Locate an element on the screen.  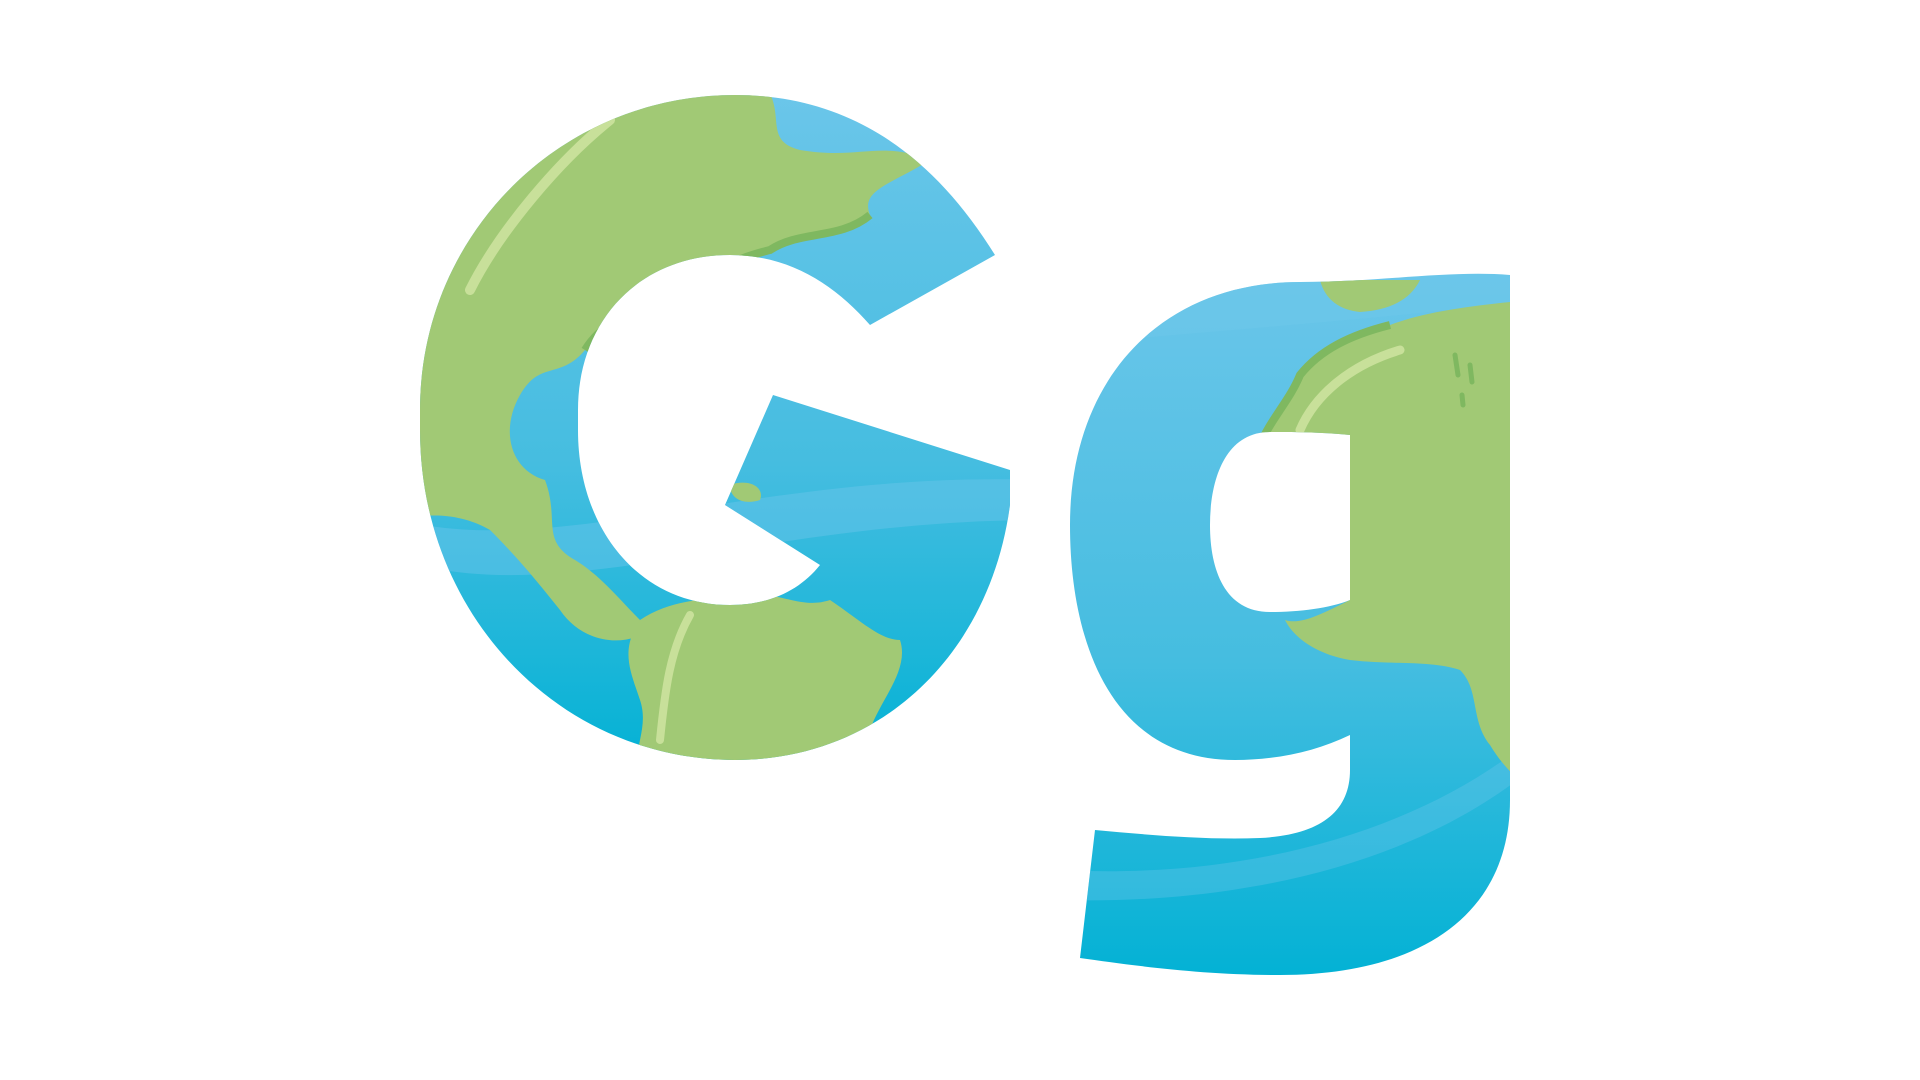
letter-g-wave-bottom is located at coordinates (1290, 820).